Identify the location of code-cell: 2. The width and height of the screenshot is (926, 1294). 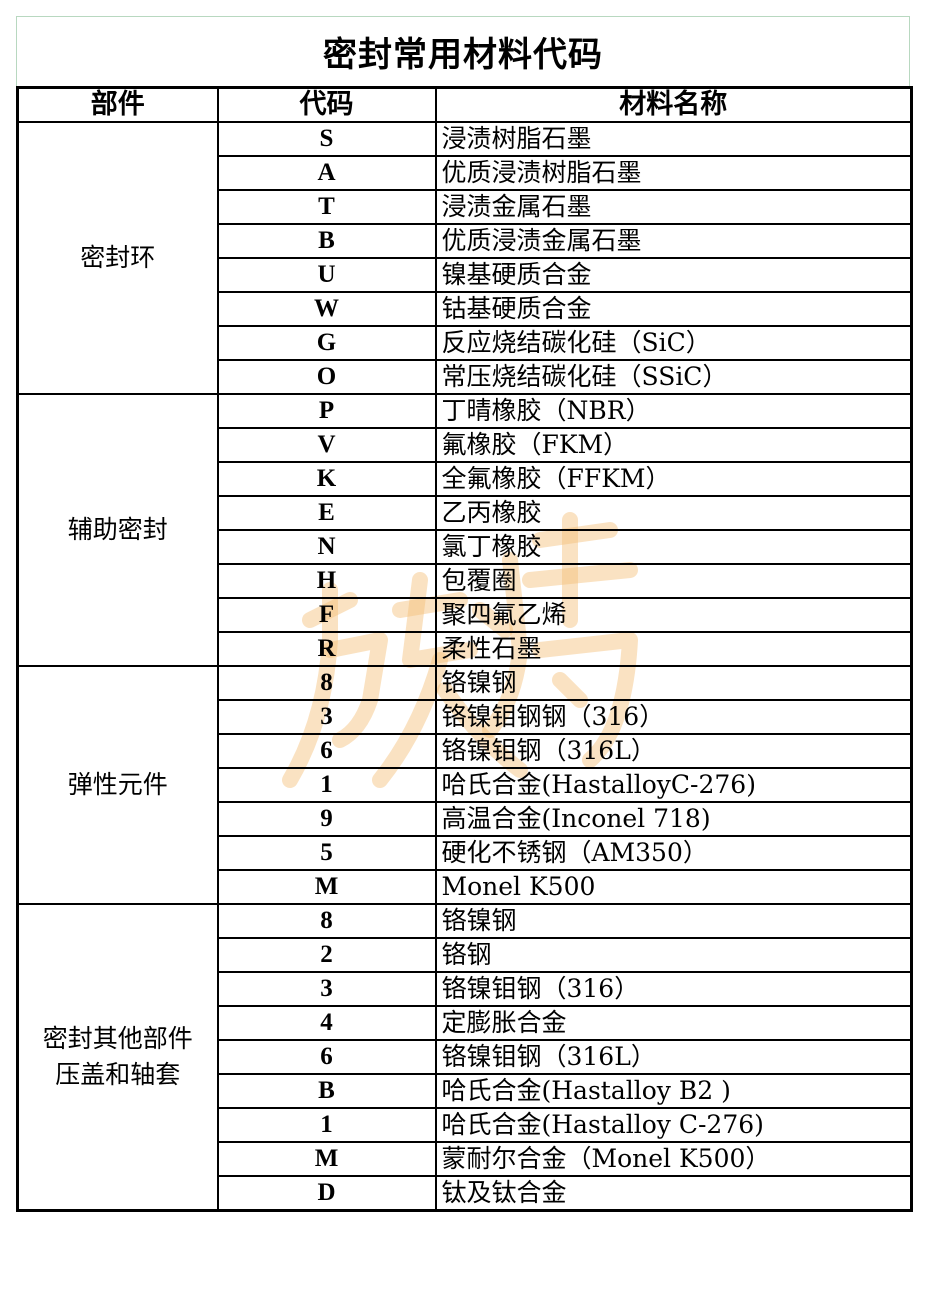
(326, 955).